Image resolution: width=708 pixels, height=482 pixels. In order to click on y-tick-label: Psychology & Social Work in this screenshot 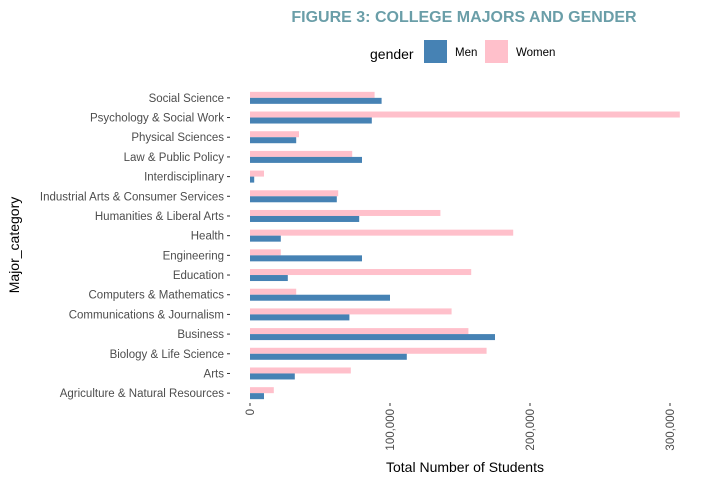, I will do `click(157, 119)`.